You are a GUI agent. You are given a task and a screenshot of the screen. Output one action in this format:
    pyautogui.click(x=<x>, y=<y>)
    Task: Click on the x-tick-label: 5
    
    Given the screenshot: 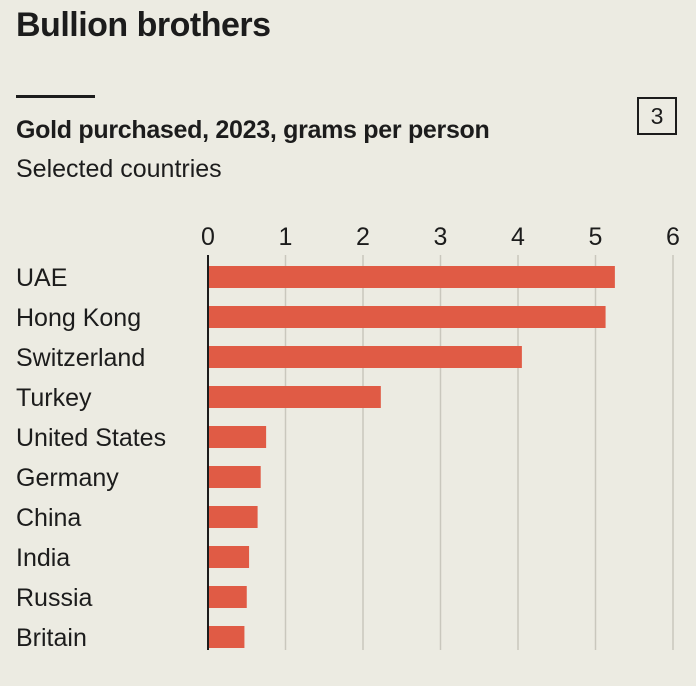 What is the action you would take?
    pyautogui.click(x=596, y=237)
    